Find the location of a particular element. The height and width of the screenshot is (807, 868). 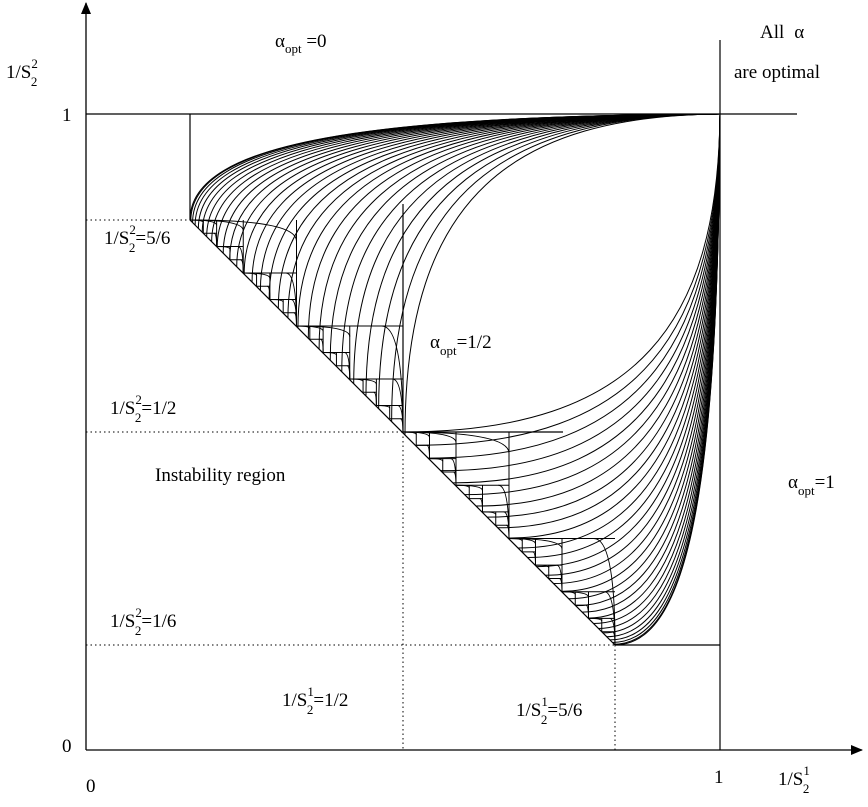

level-x-1-2: 1/S1 2=1/2 is located at coordinates (315, 700).